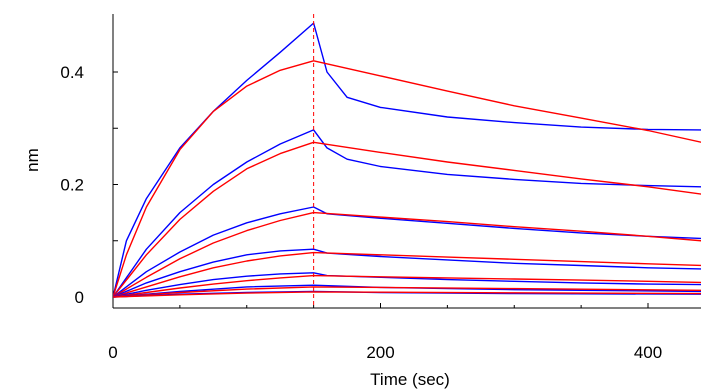  I want to click on x-ticks: 0 200 400, so click(385, 332).